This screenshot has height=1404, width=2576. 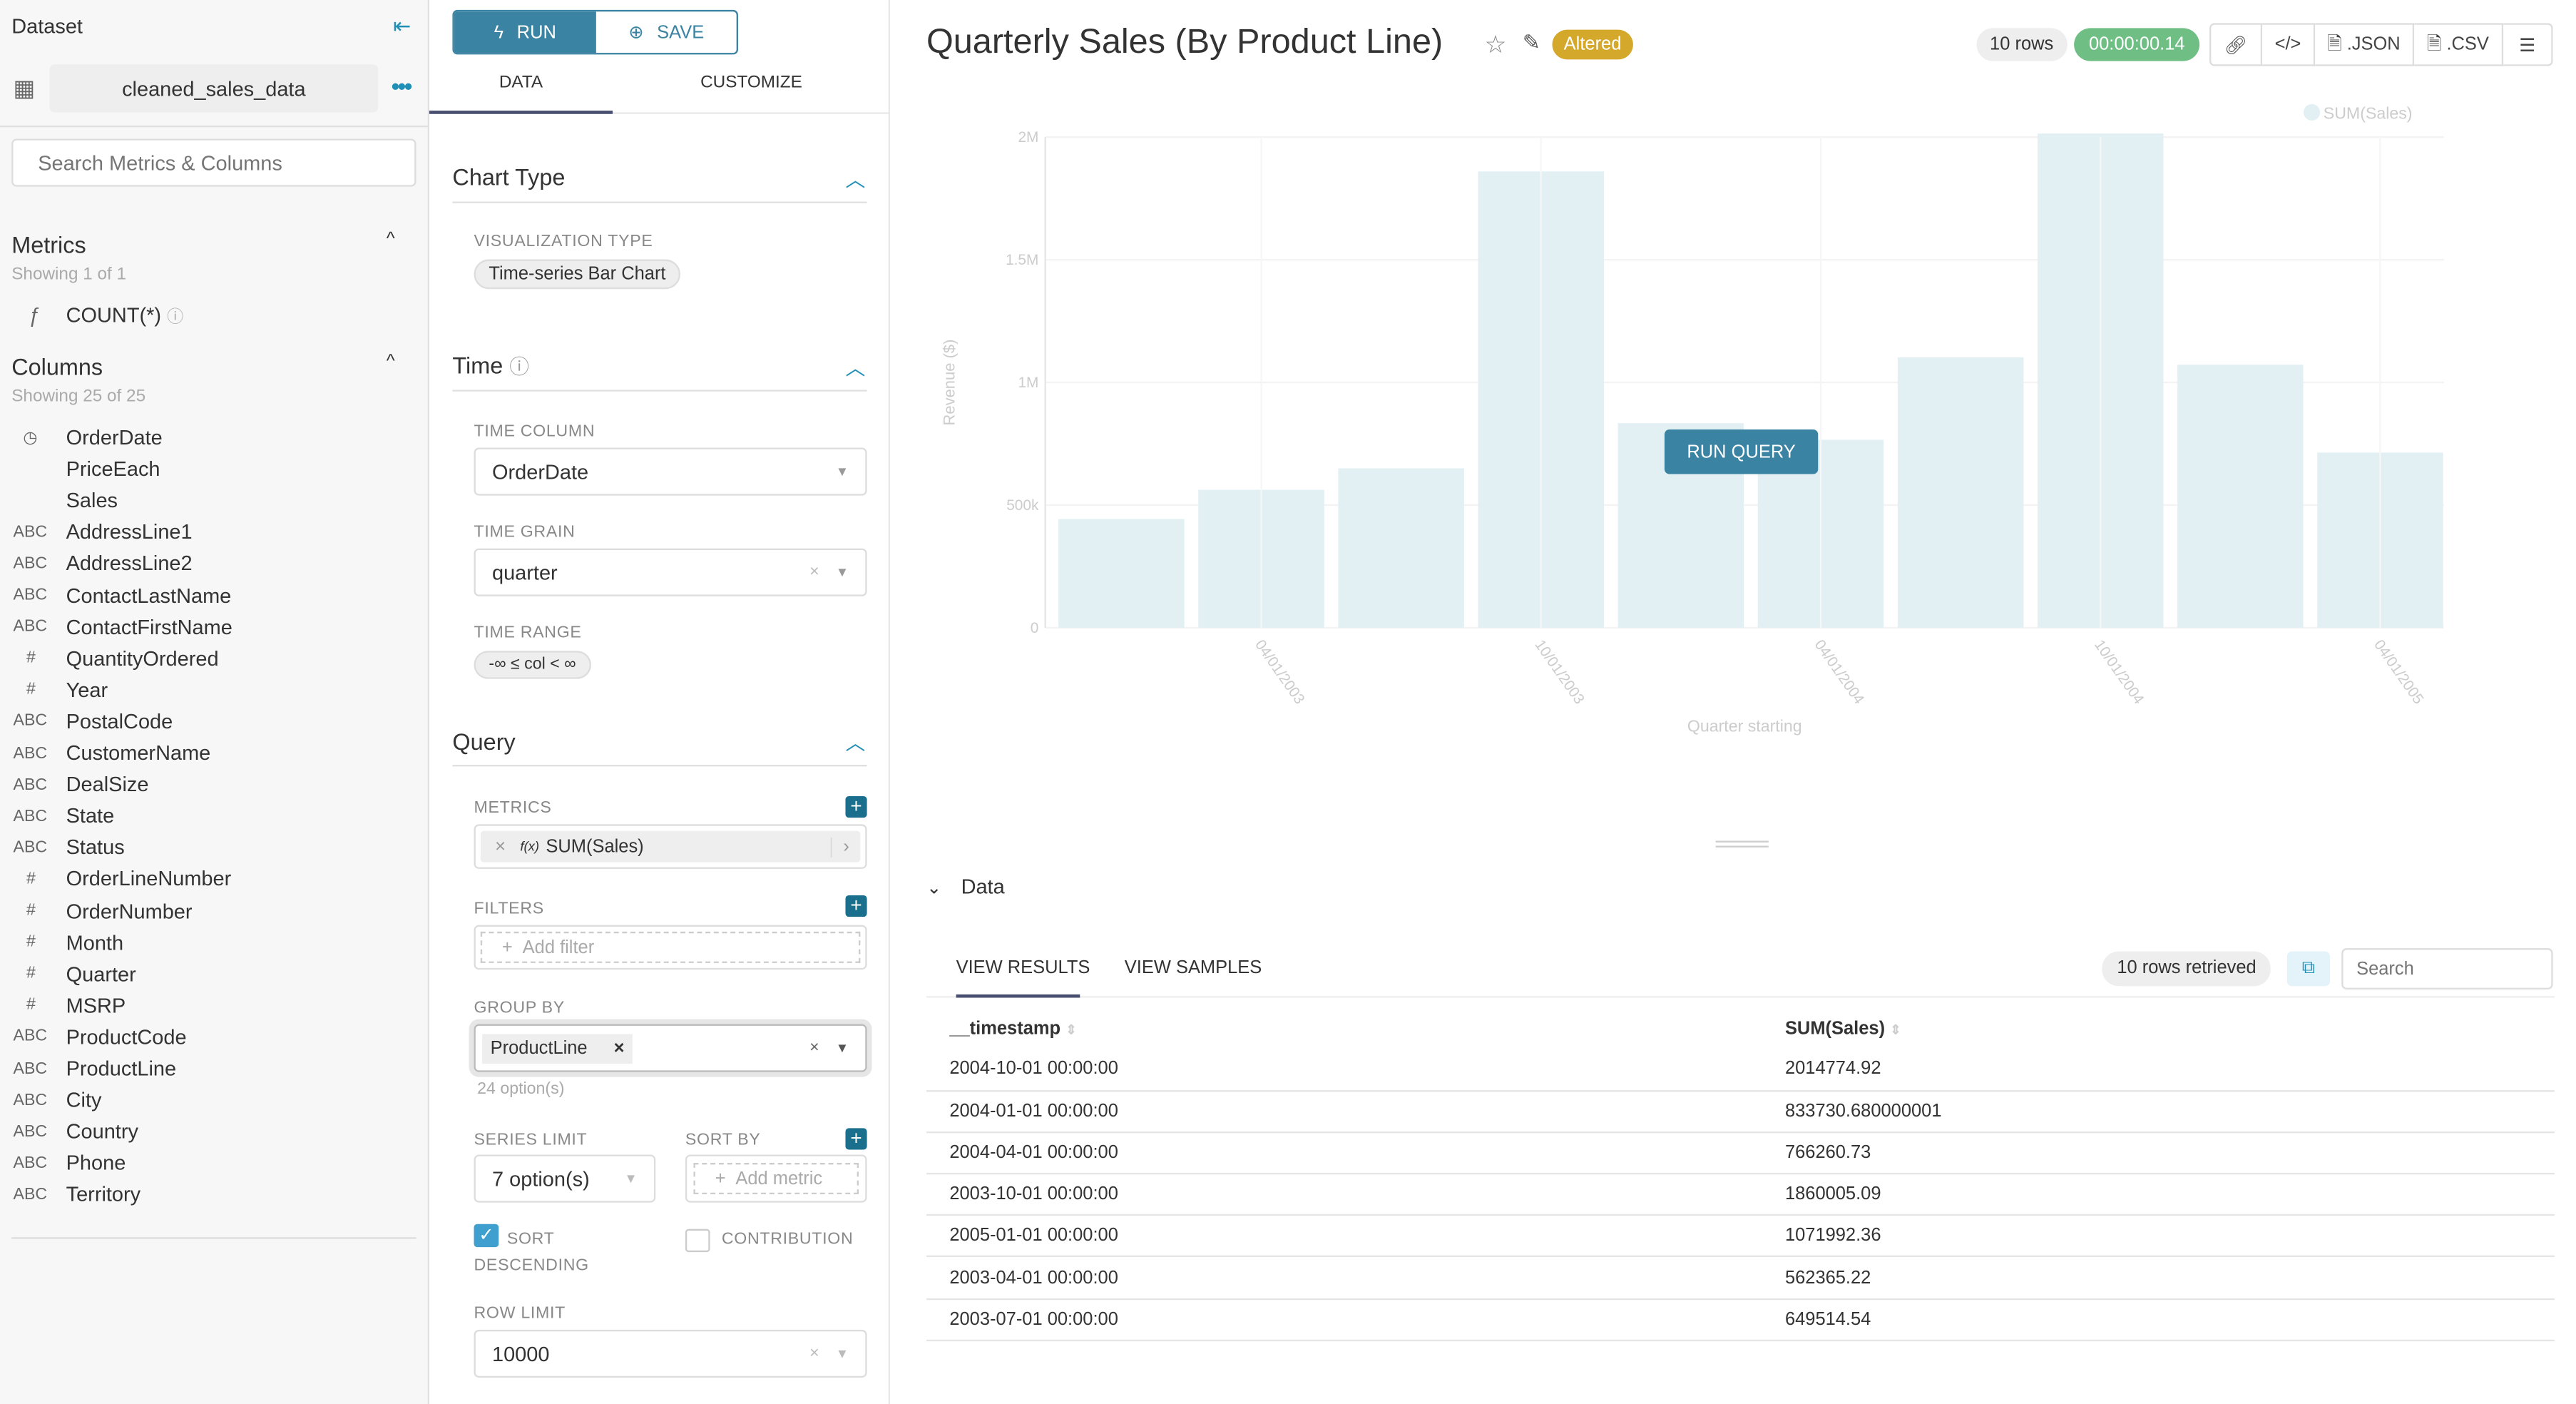 What do you see at coordinates (390, 239) in the screenshot?
I see `metrics-collapse-icon: ^` at bounding box center [390, 239].